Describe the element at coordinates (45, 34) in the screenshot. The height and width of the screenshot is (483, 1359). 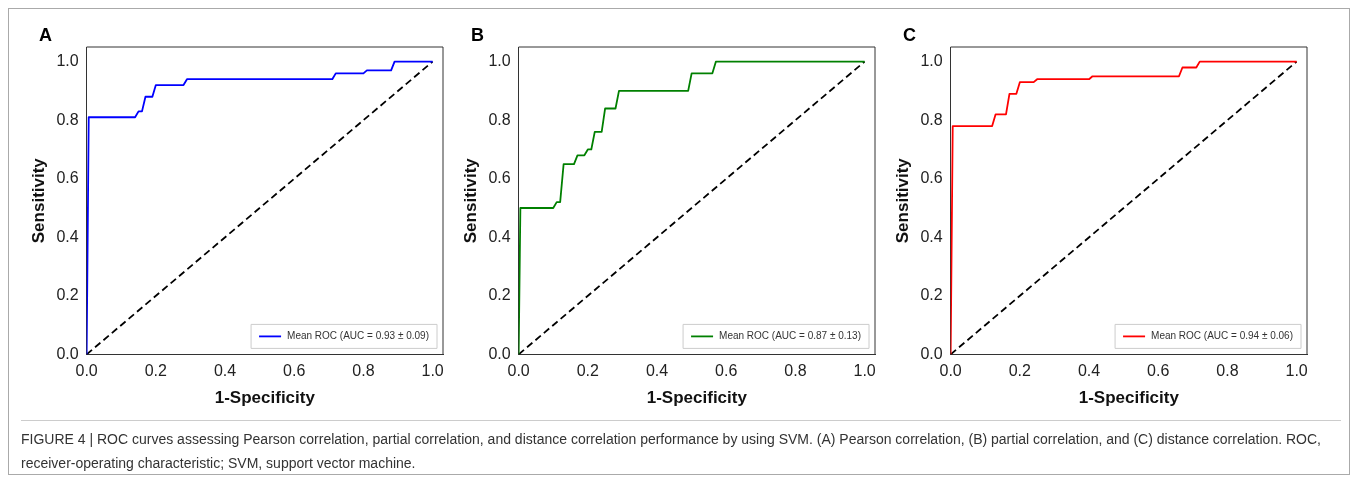
I see `text: A` at that location.